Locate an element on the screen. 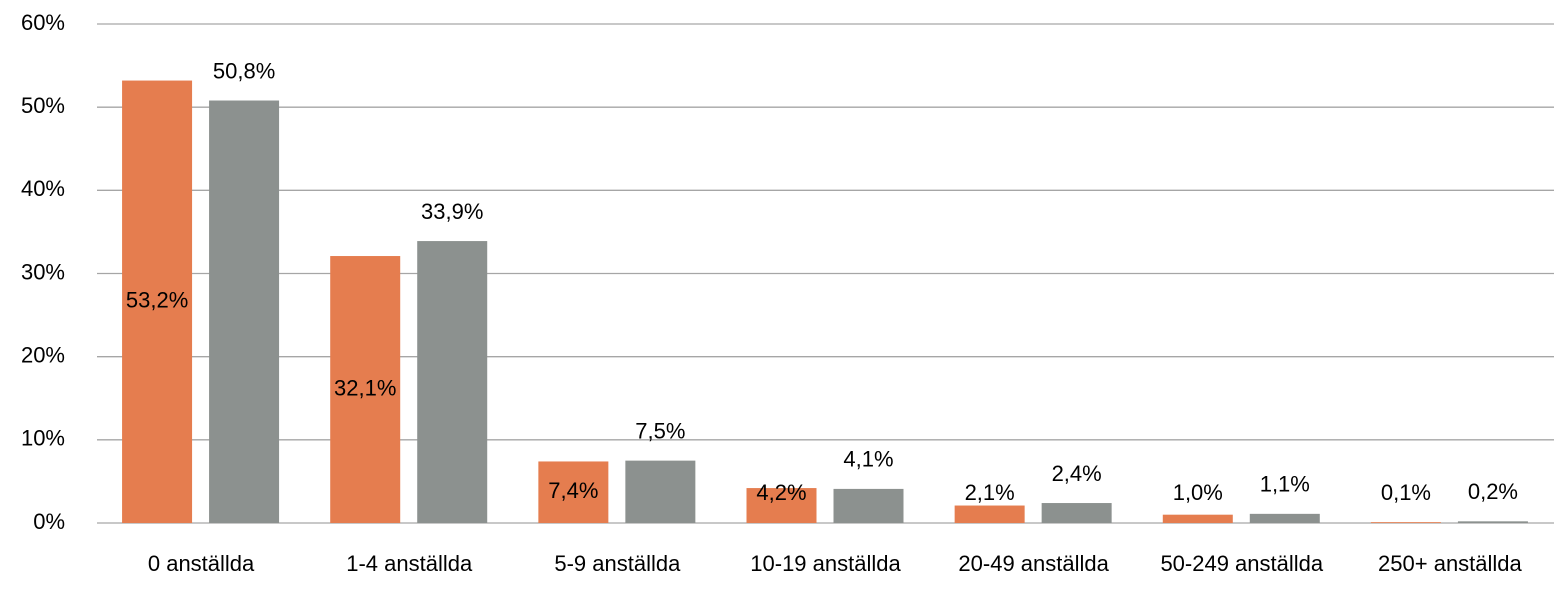 The height and width of the screenshot is (615, 1554). data-label: 33,9% is located at coordinates (452, 211).